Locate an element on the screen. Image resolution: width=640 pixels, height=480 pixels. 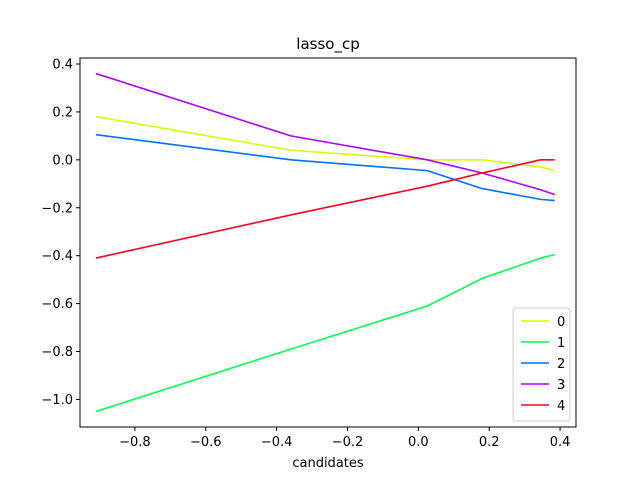
y-tick-label: 0.0 is located at coordinates (62, 160).